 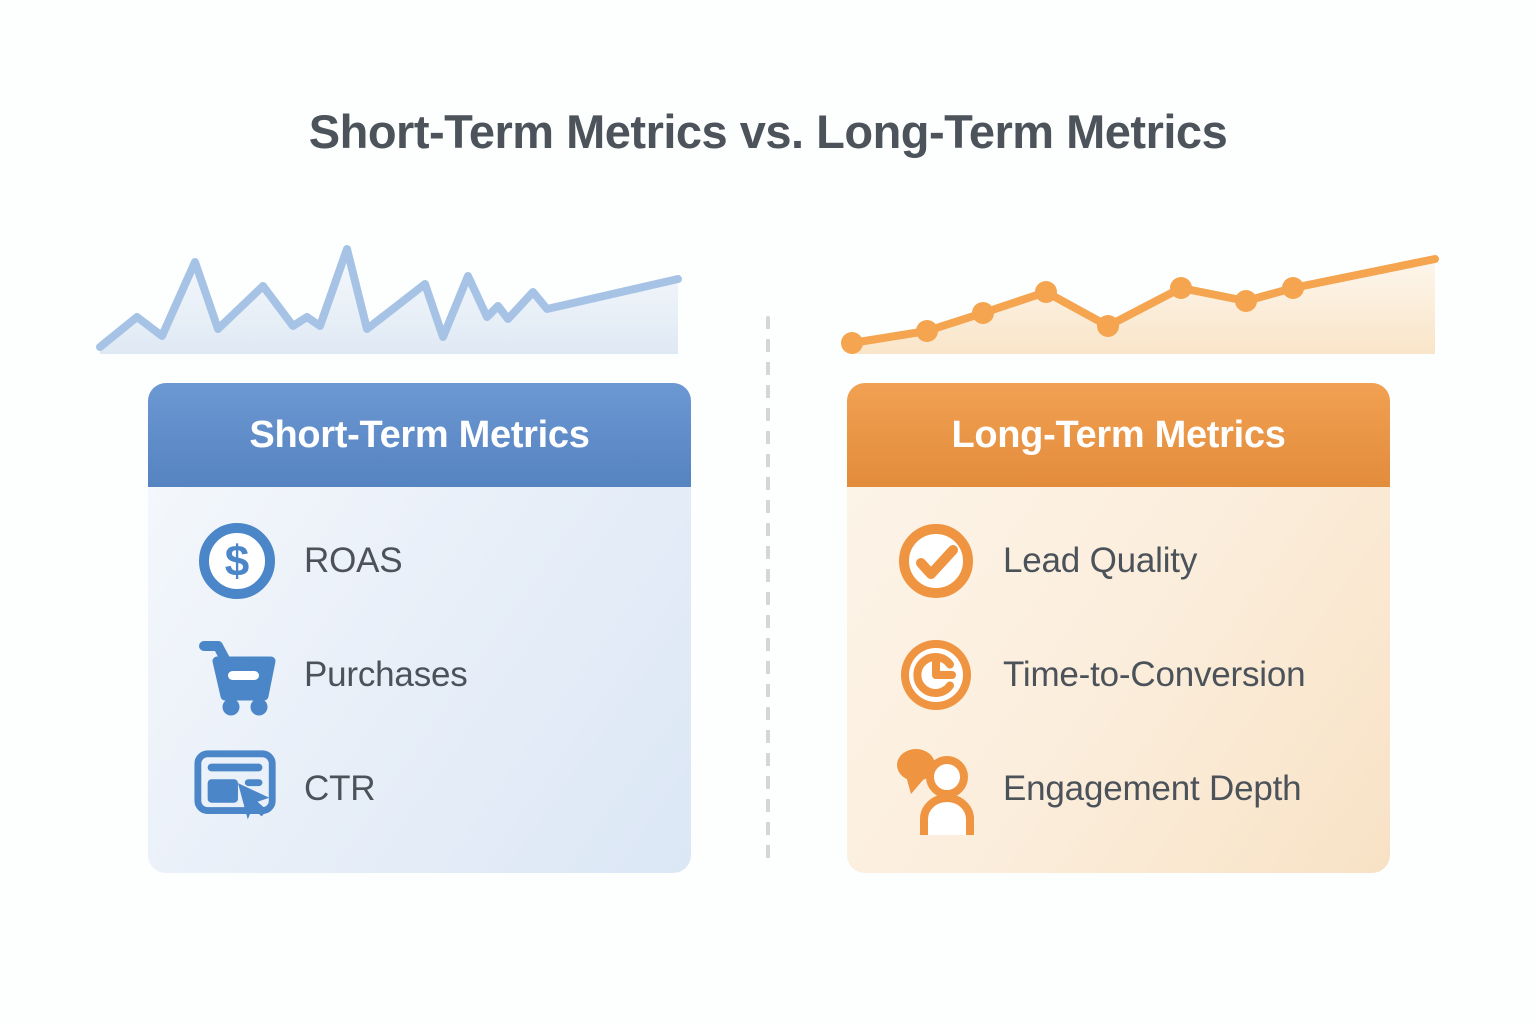 I want to click on short-term-card-body: $ ROAS Purchases, so click(x=419, y=660).